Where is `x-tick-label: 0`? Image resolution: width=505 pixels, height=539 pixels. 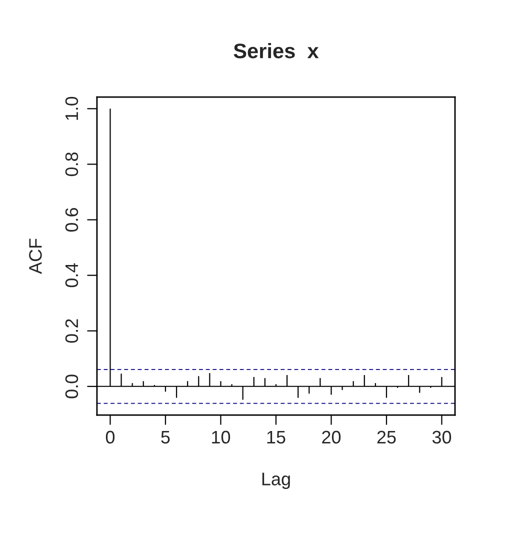
x-tick-label: 0 is located at coordinates (110, 437).